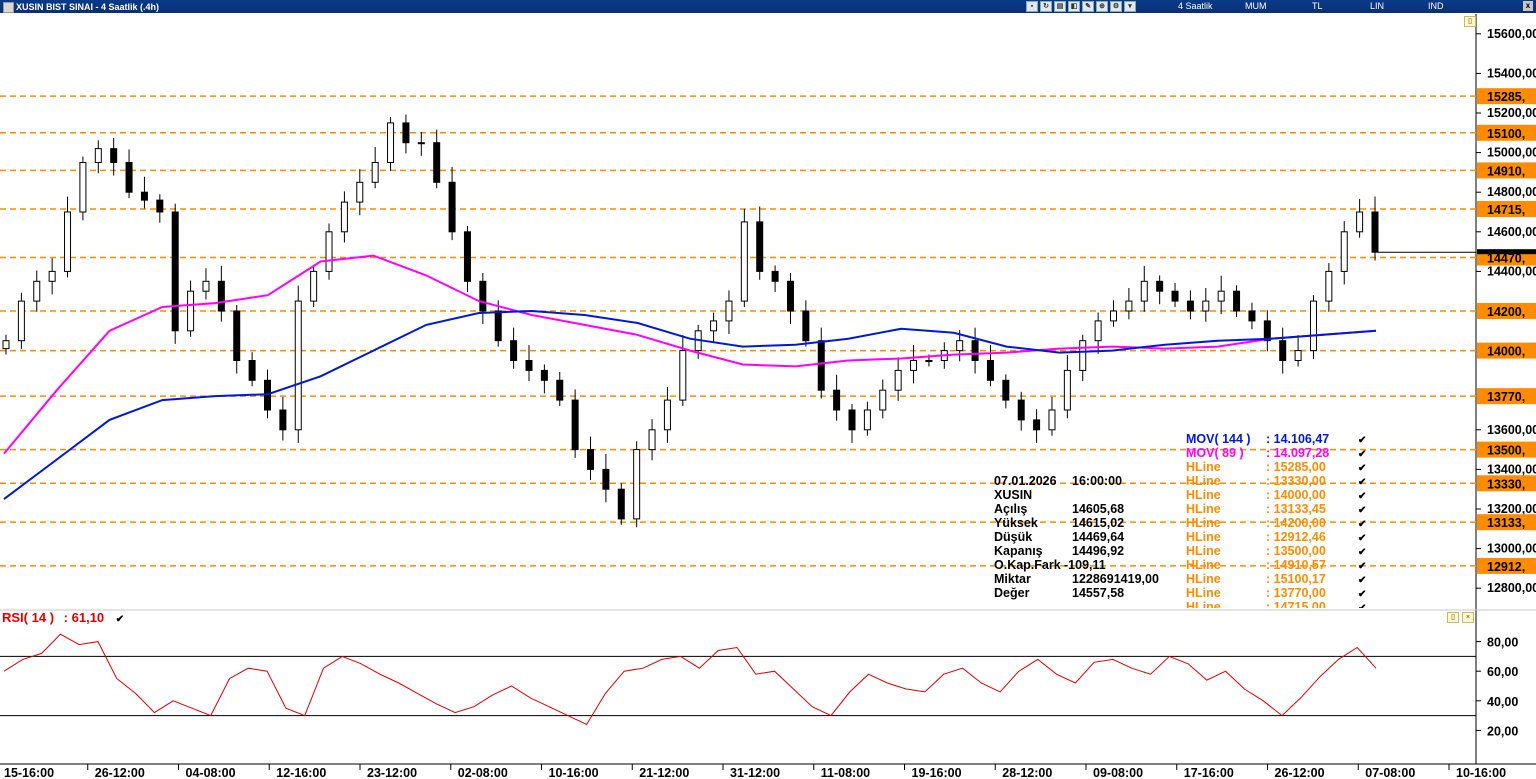  What do you see at coordinates (1012, 593) in the screenshot?
I see `info-label: Değer` at bounding box center [1012, 593].